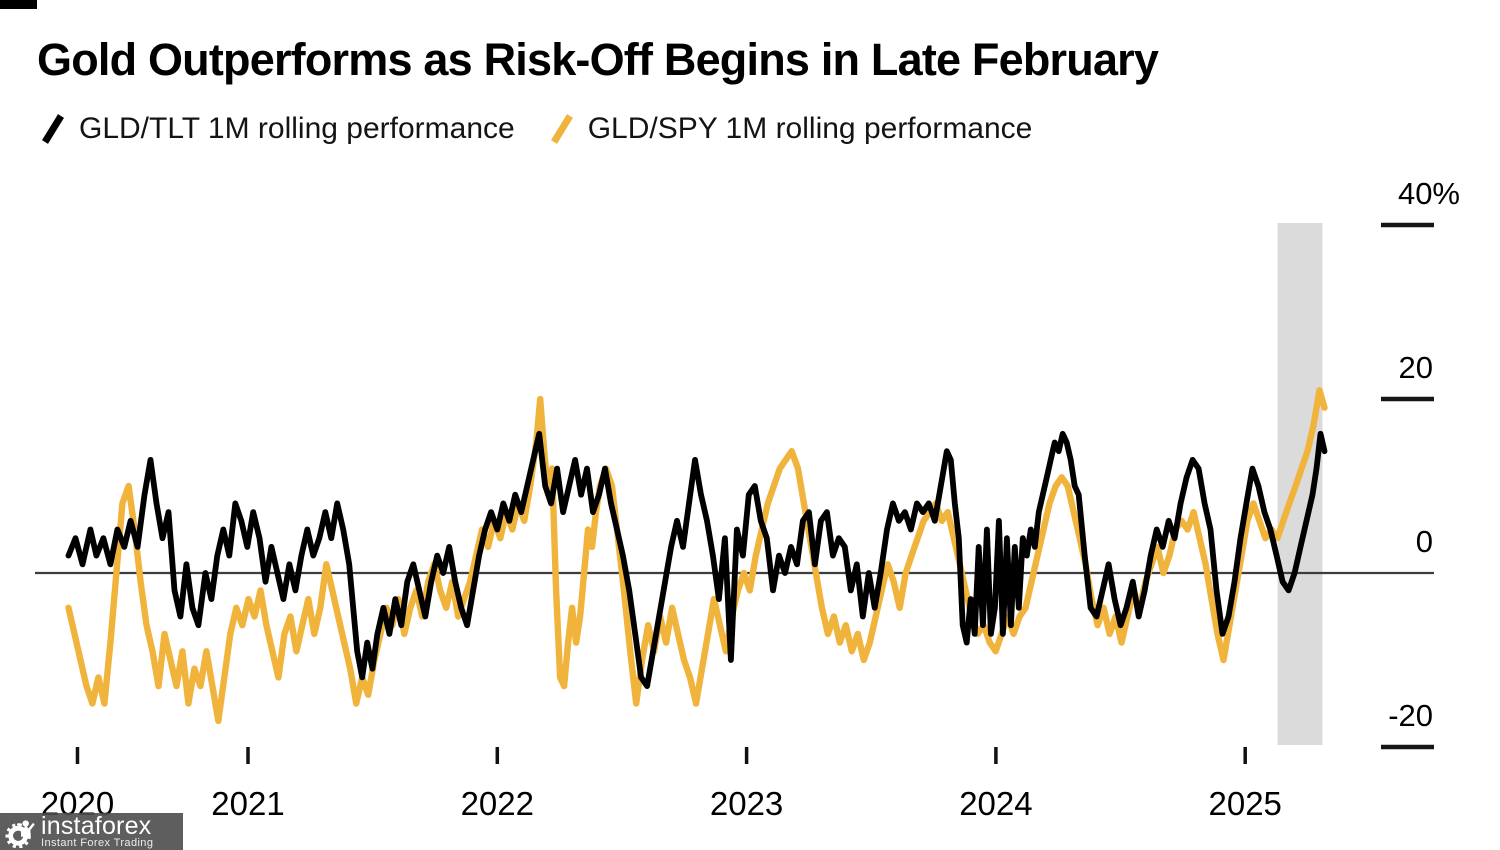 The image size is (1500, 850). I want to click on y-axis-tick-label: 20, so click(1416, 367).